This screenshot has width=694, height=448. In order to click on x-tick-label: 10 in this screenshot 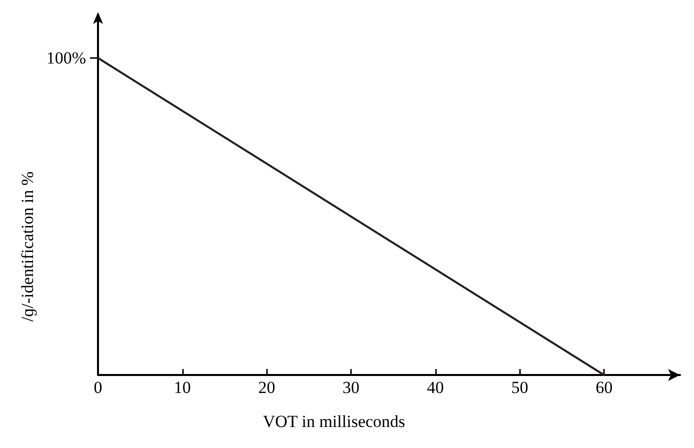, I will do `click(182, 387)`.